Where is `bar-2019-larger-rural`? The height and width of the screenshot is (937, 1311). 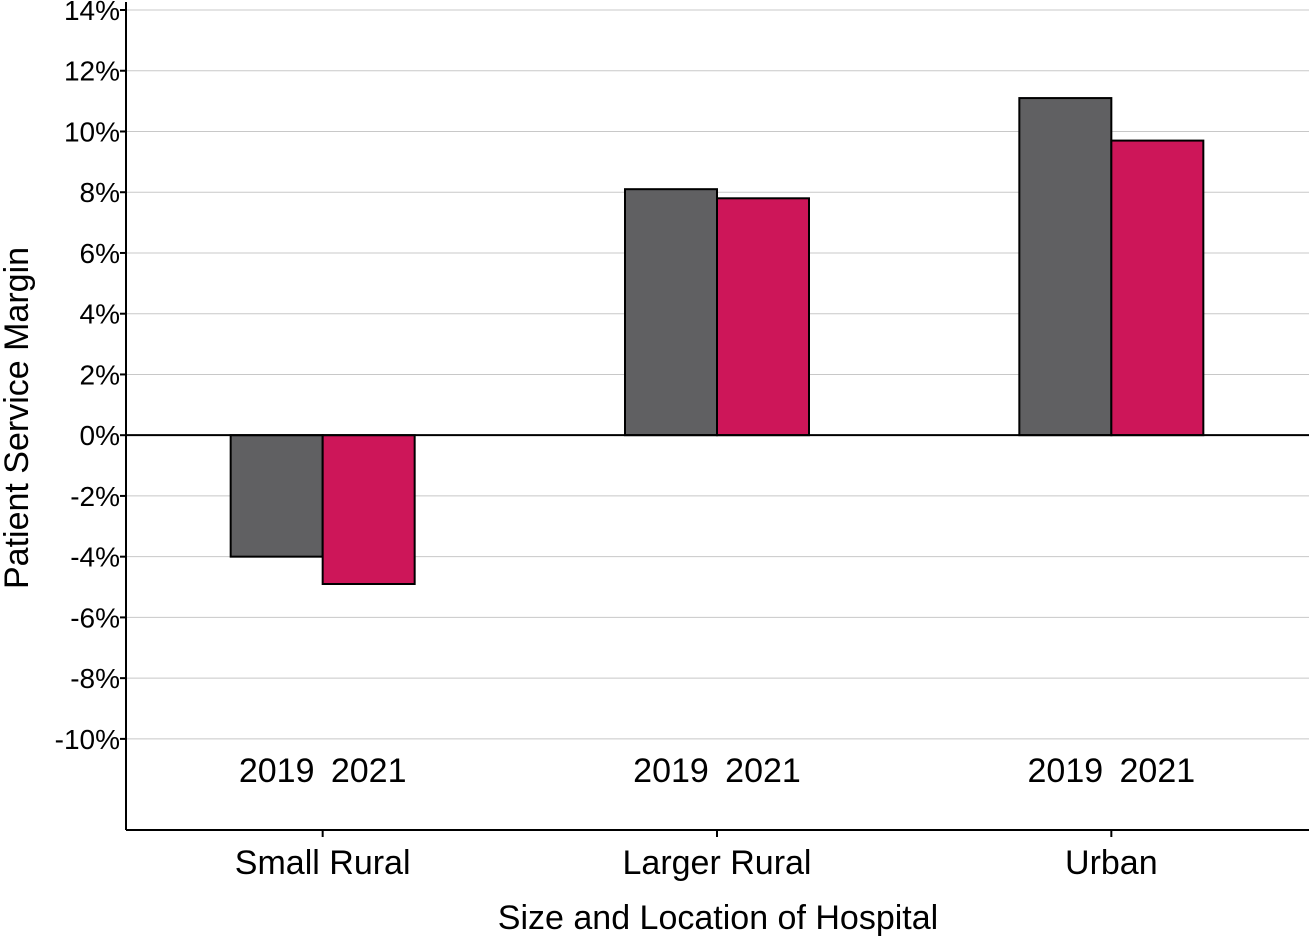
bar-2019-larger-rural is located at coordinates (671, 312).